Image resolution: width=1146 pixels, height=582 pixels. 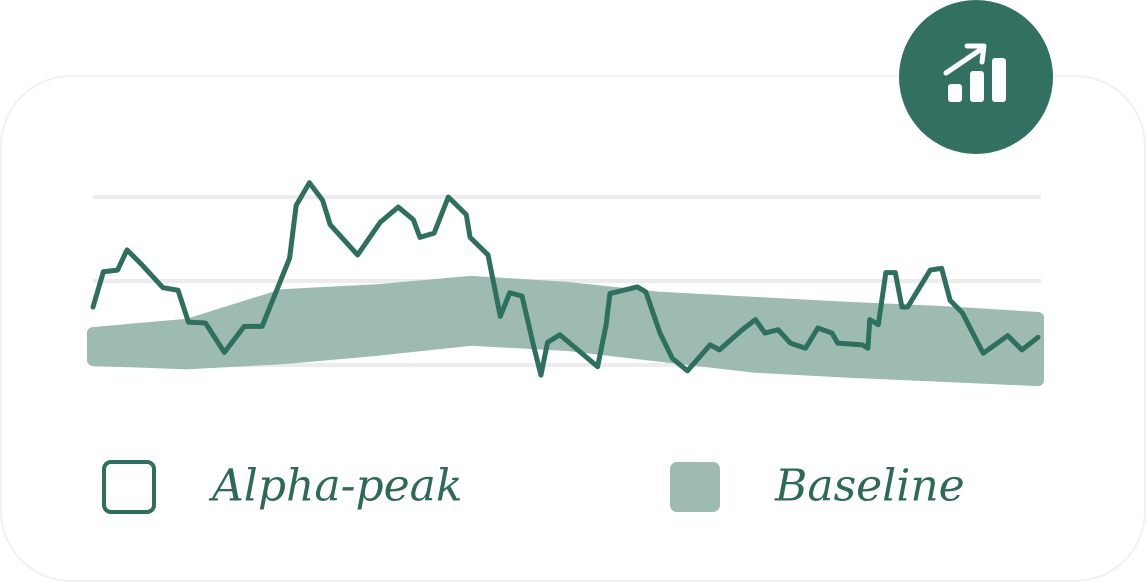 I want to click on icon-arrow, so click(x=963, y=61).